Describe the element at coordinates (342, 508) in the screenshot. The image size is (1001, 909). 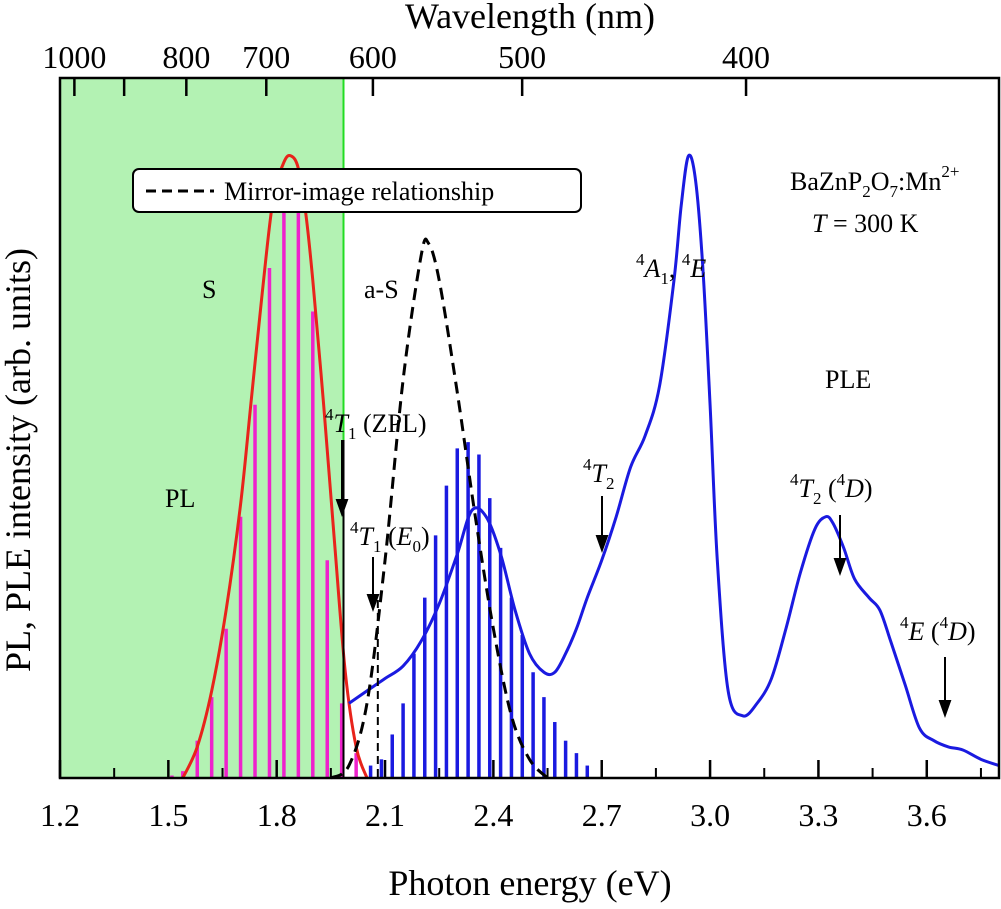
I see `arrow-zpl-head` at that location.